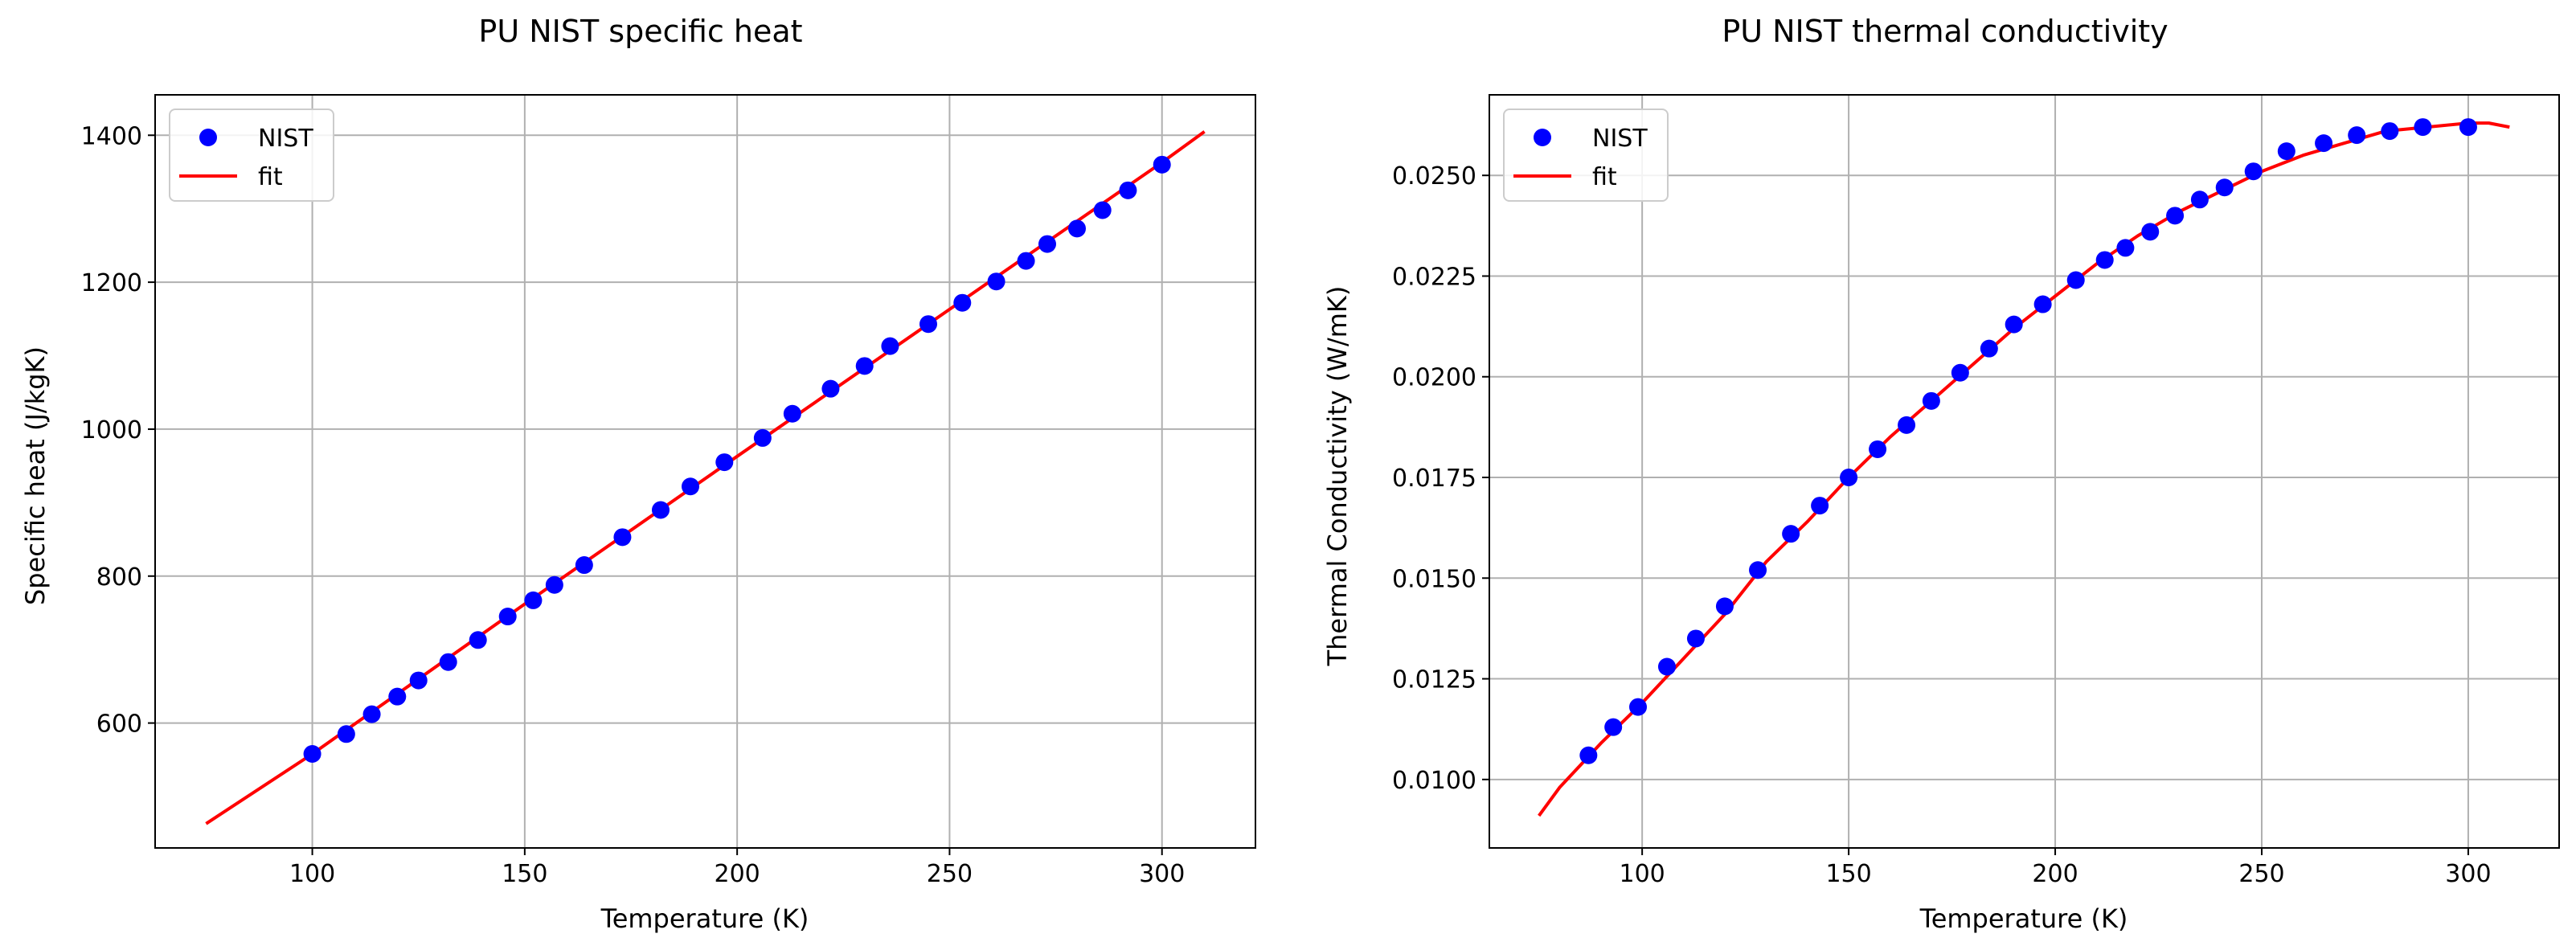  Describe the element at coordinates (1434, 378) in the screenshot. I see `y-tick-label: 0.0200` at that location.